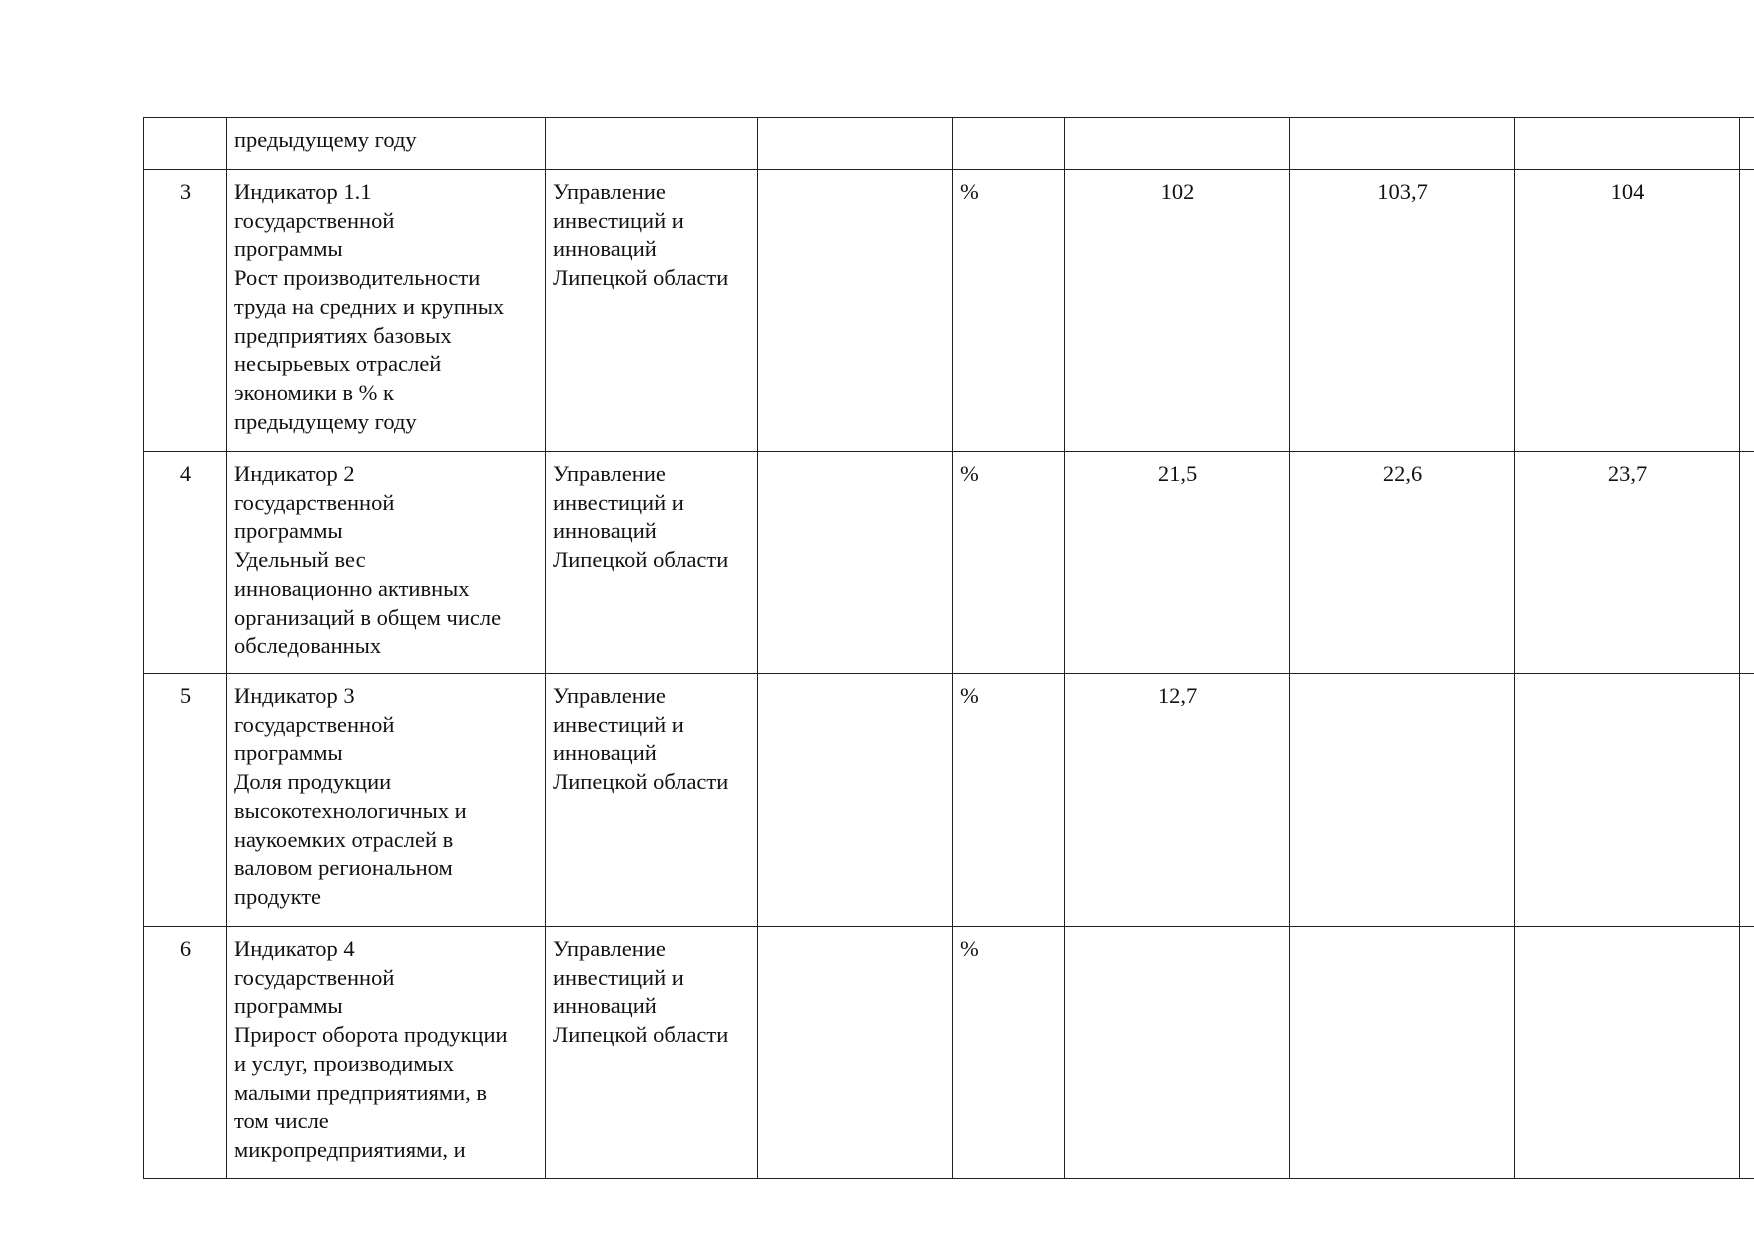 The height and width of the screenshot is (1240, 1754). I want to click on responsible-executor, so click(651, 143).